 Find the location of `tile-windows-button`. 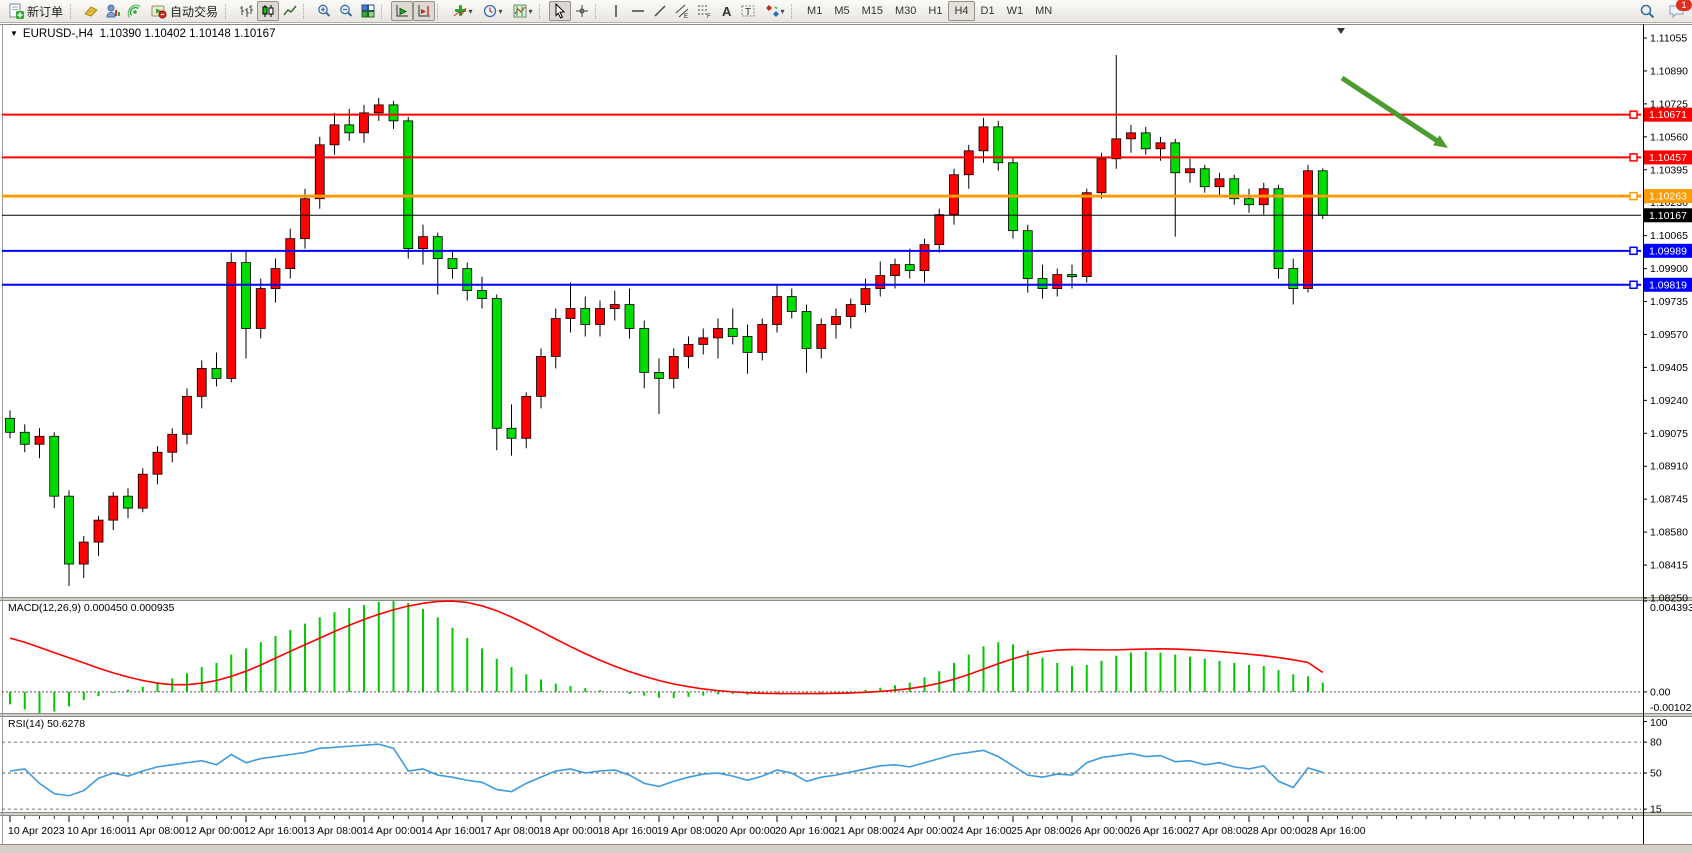

tile-windows-button is located at coordinates (368, 11).